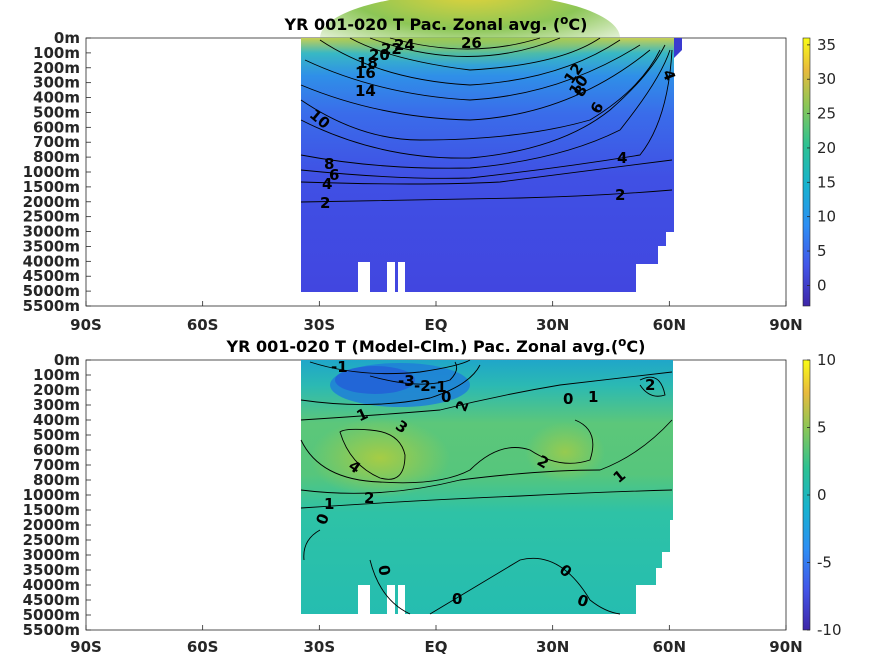  Describe the element at coordinates (329, 504) in the screenshot. I see `contour-label: 1` at that location.